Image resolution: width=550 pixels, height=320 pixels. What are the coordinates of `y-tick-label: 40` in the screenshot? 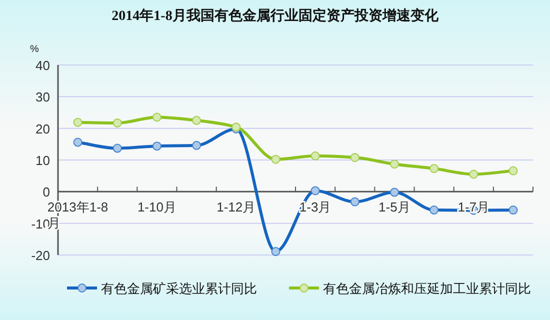 It's located at (43, 65).